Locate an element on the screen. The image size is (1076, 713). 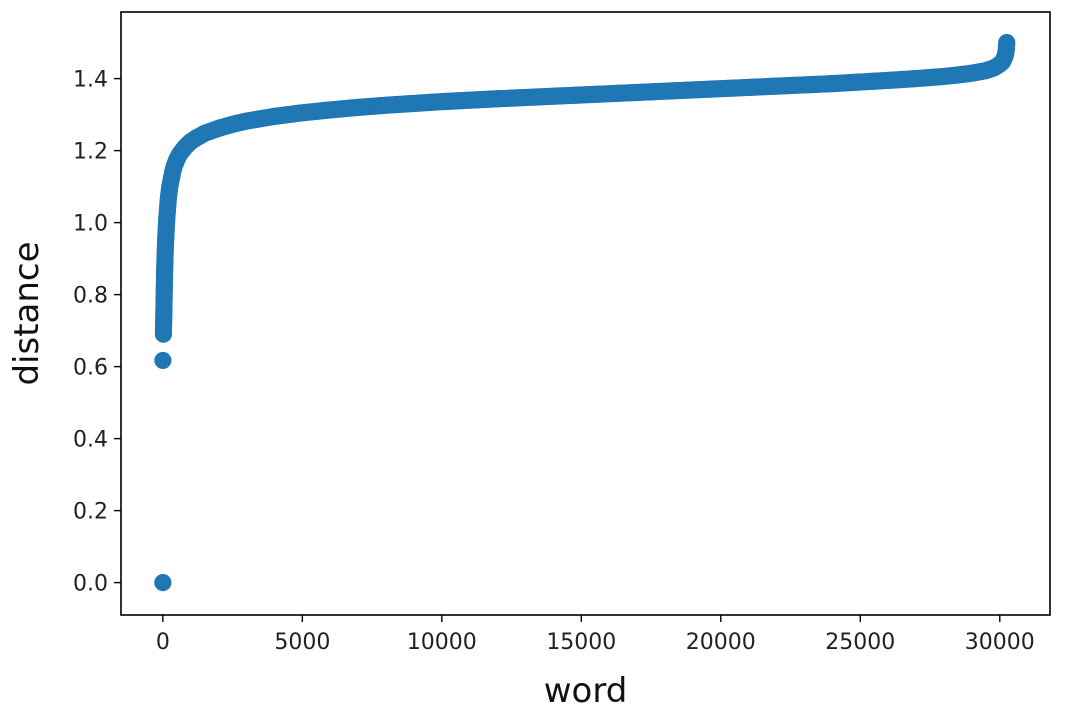
y-axis-title: distance is located at coordinates (27, 313).